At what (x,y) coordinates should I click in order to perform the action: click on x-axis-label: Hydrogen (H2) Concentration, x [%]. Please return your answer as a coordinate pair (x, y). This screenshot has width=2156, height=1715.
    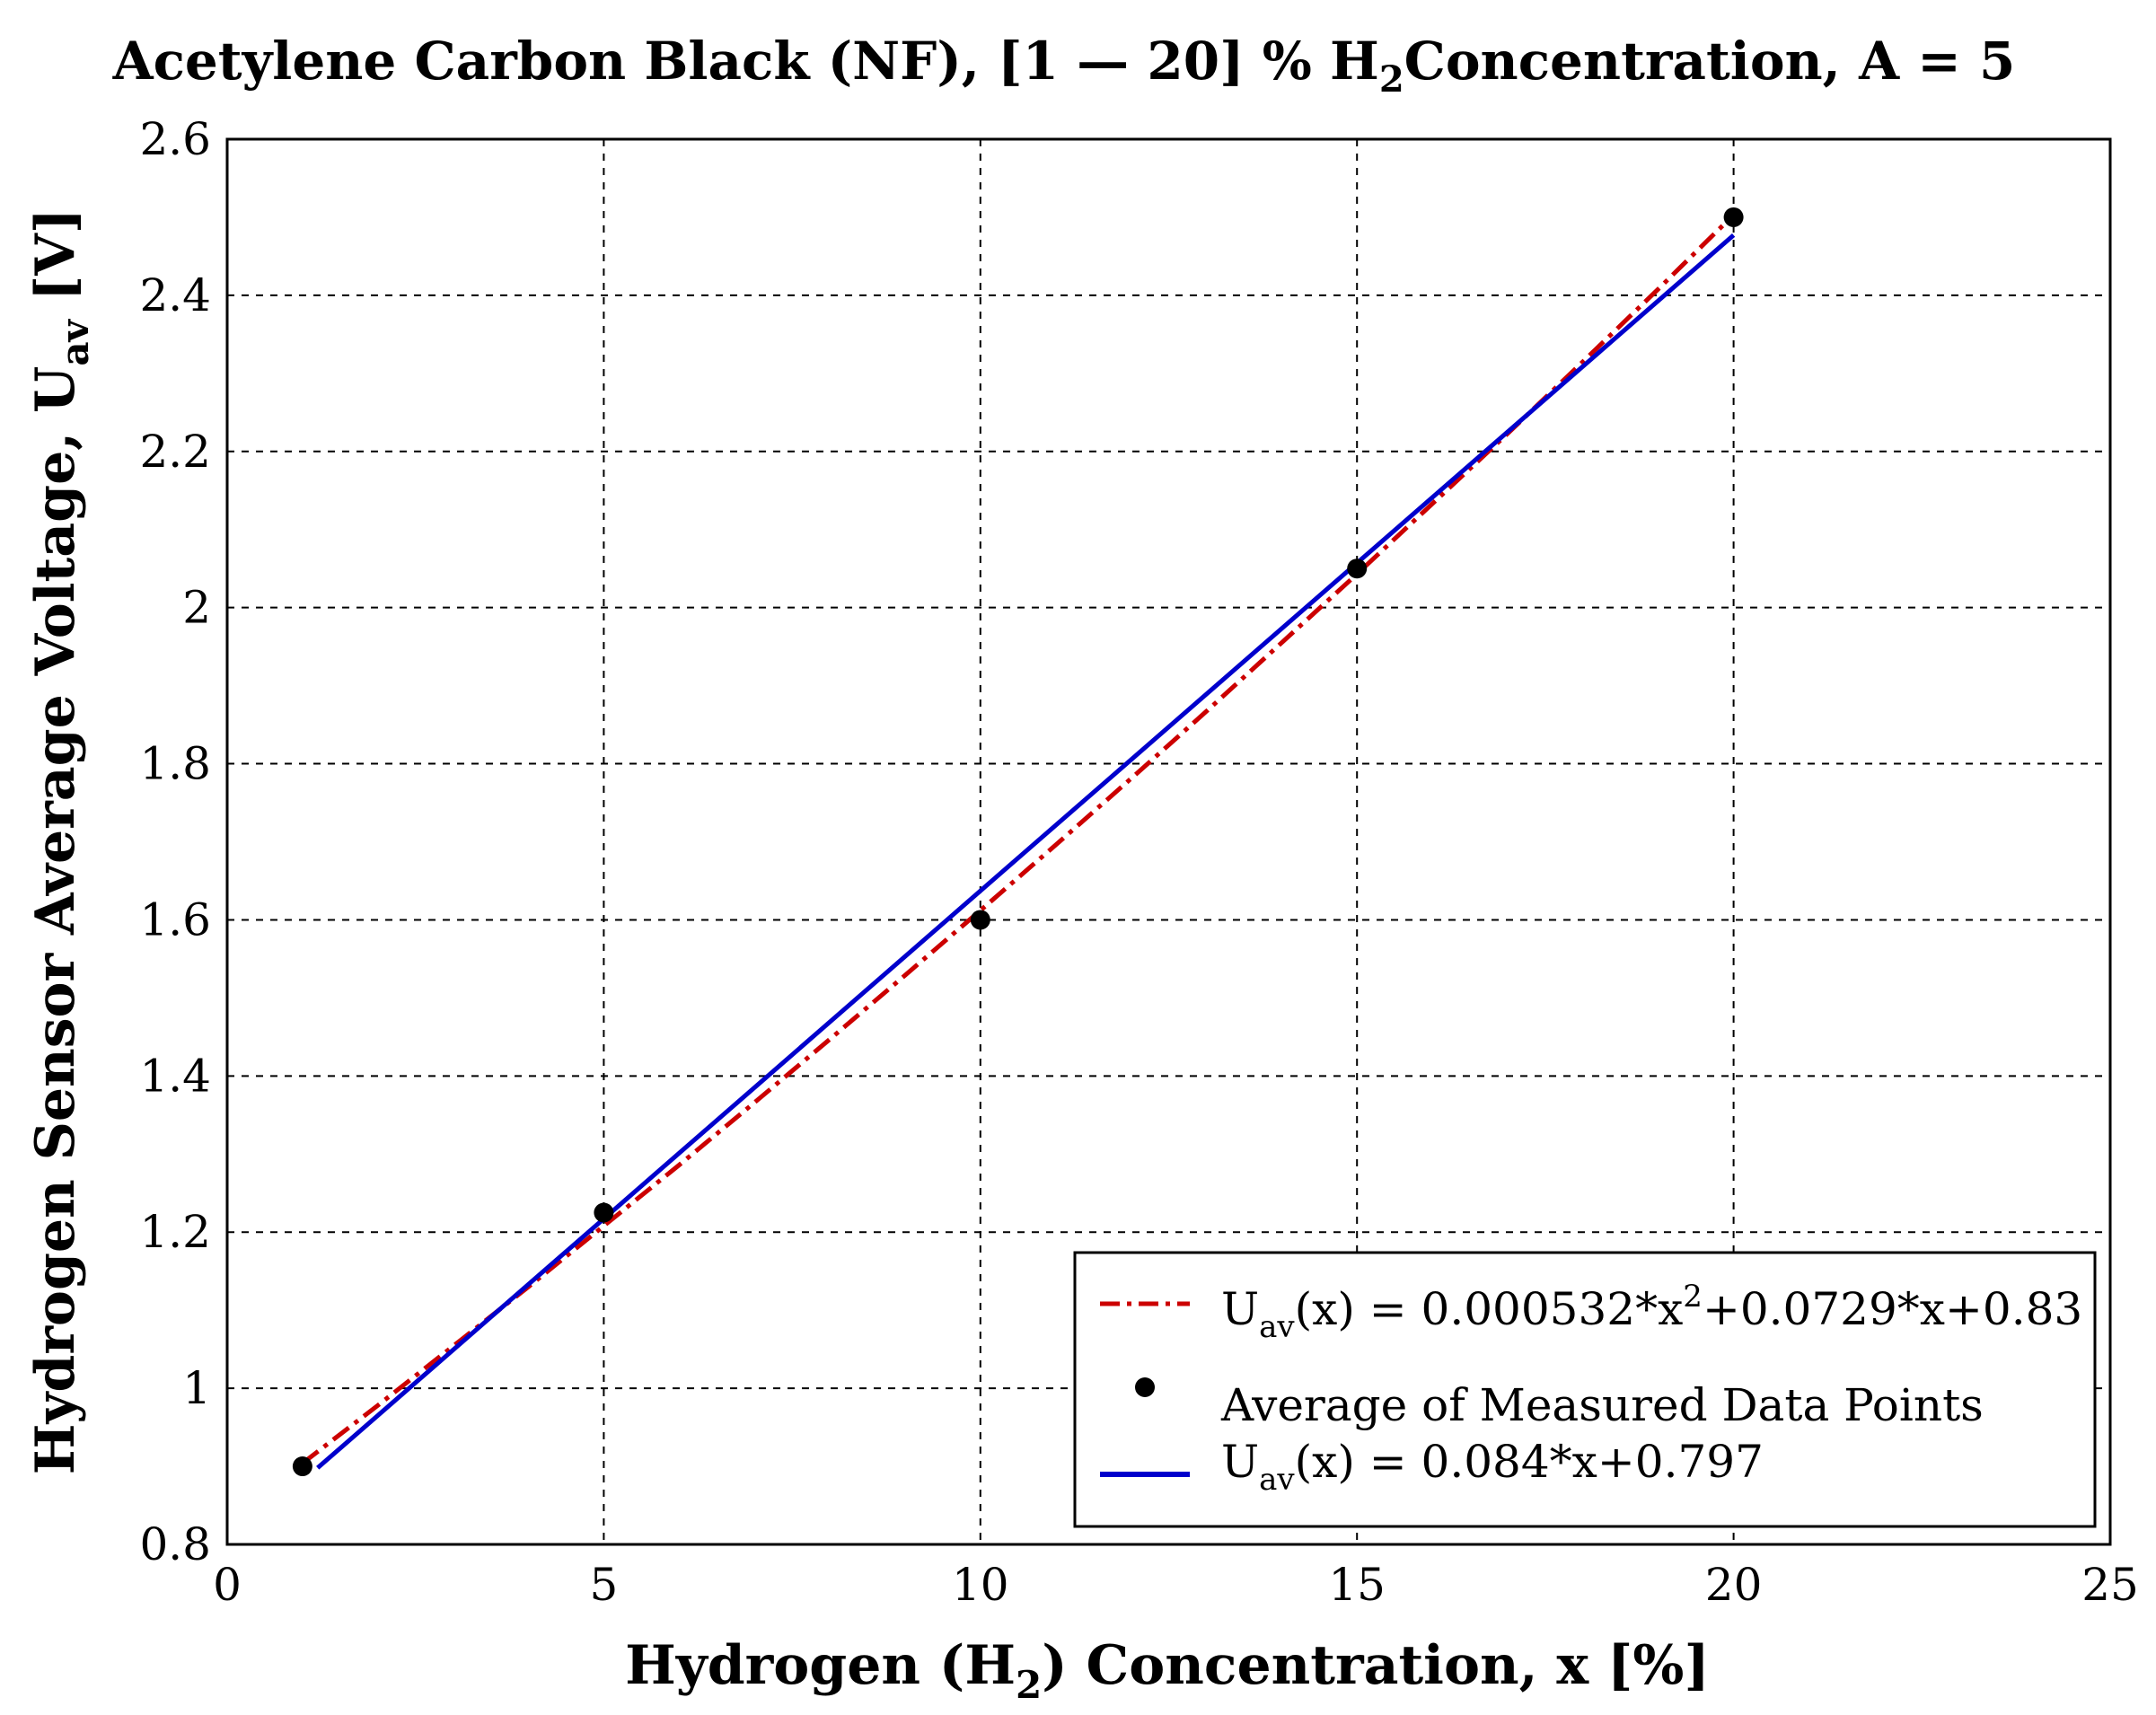
    Looking at the image, I should click on (1167, 1670).